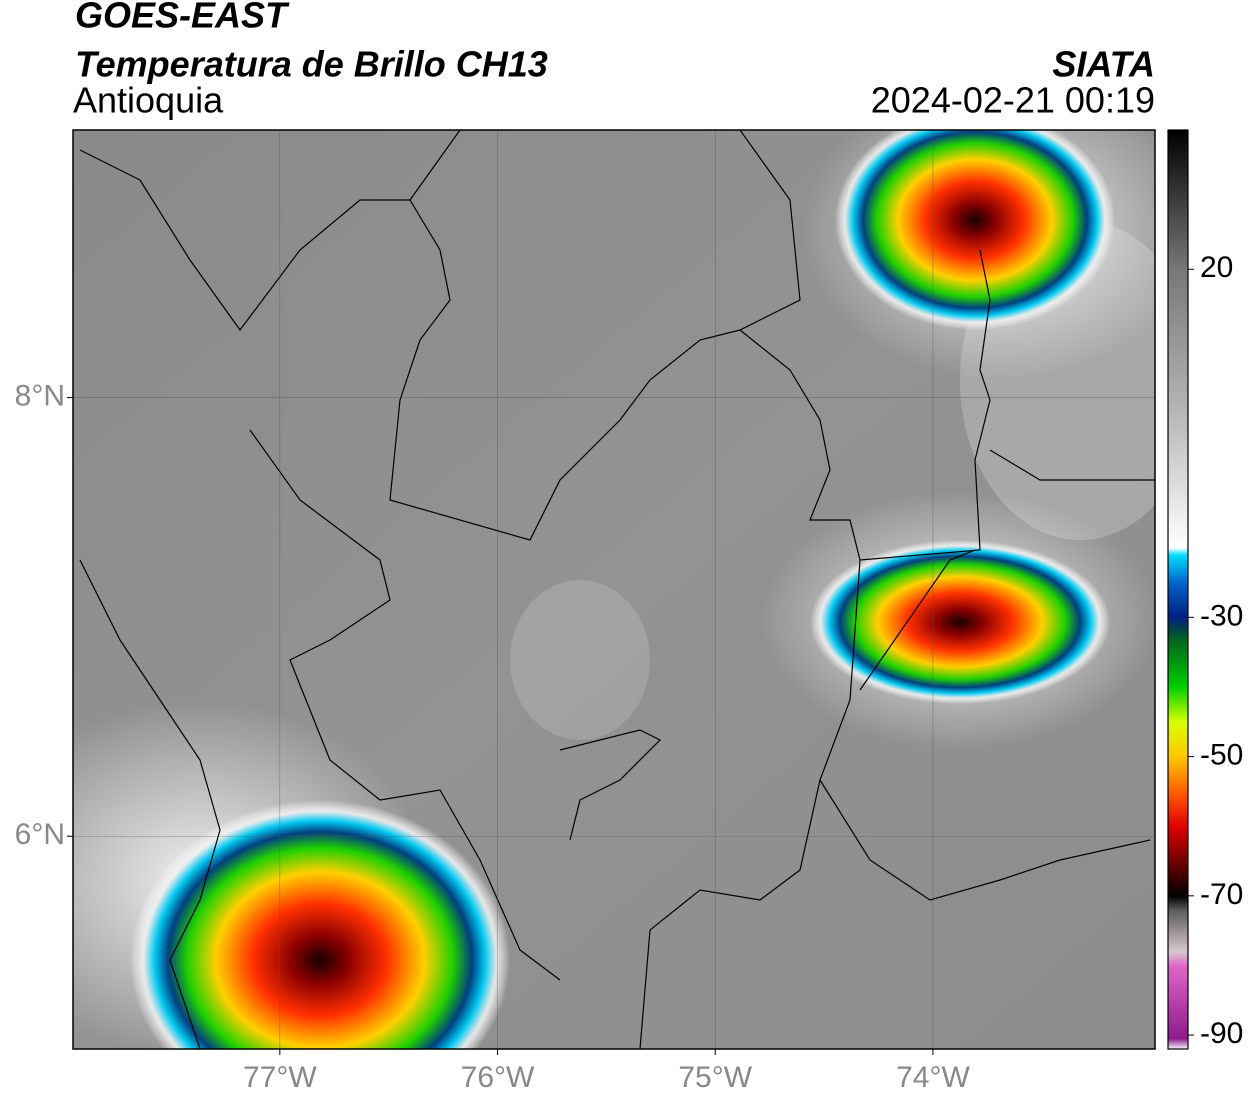  What do you see at coordinates (1221, 755) in the screenshot?
I see `colorbar-tick-label: -50` at bounding box center [1221, 755].